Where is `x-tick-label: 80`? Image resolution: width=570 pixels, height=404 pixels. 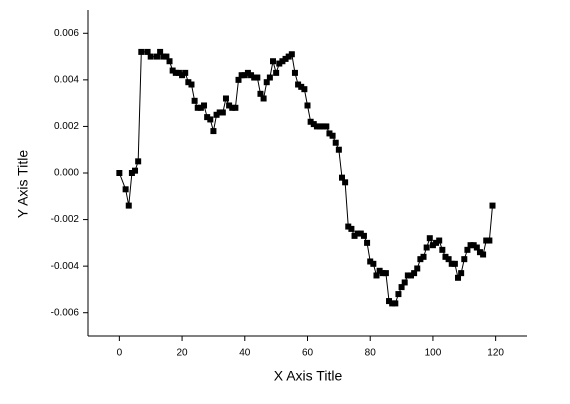 x-tick-label: 80 is located at coordinates (371, 353).